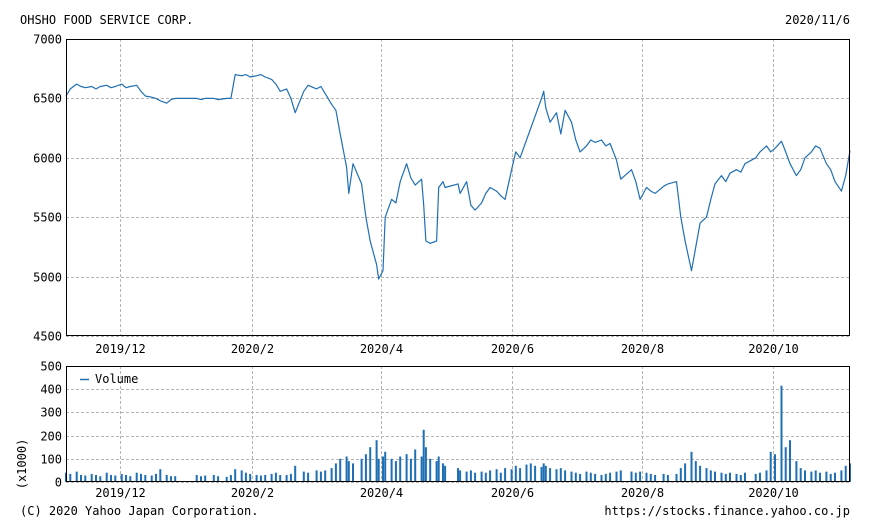  I want to click on volume-y-tick-label: 400, so click(51, 390).